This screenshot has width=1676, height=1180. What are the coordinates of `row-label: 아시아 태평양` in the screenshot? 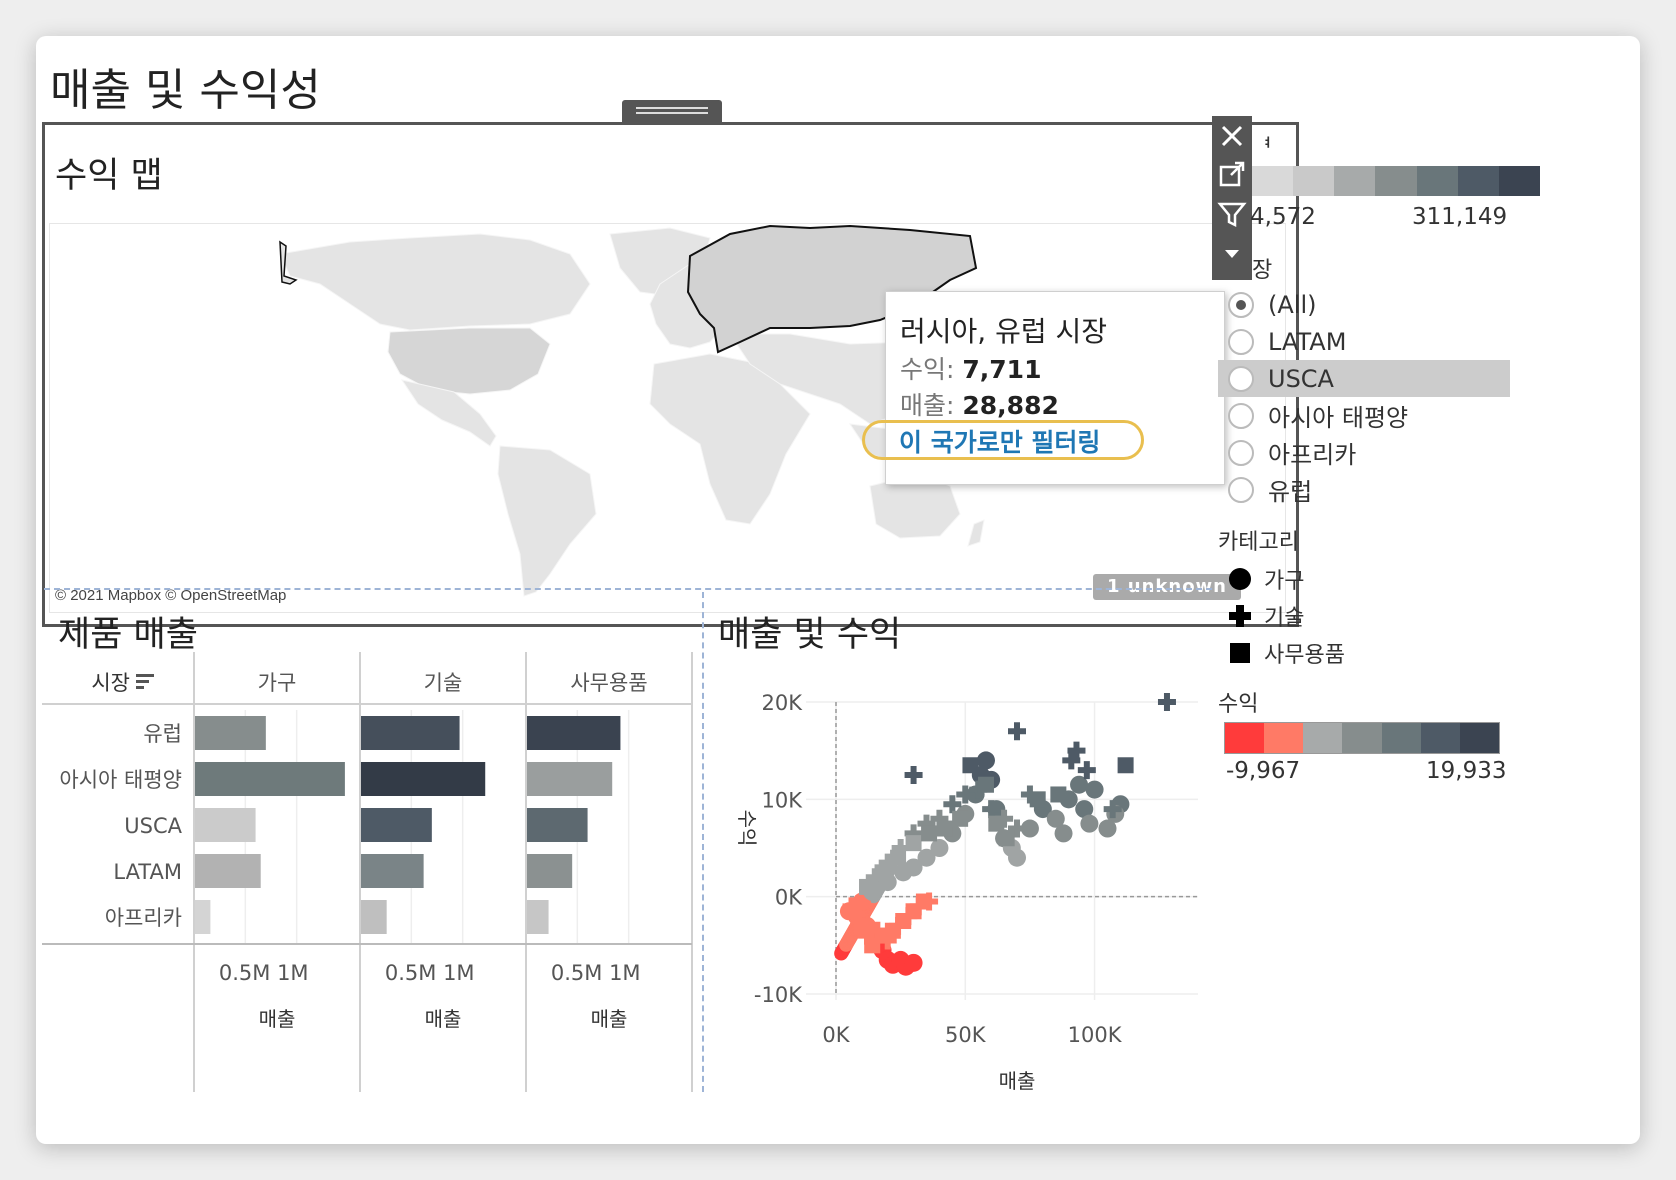 It's located at (120, 780).